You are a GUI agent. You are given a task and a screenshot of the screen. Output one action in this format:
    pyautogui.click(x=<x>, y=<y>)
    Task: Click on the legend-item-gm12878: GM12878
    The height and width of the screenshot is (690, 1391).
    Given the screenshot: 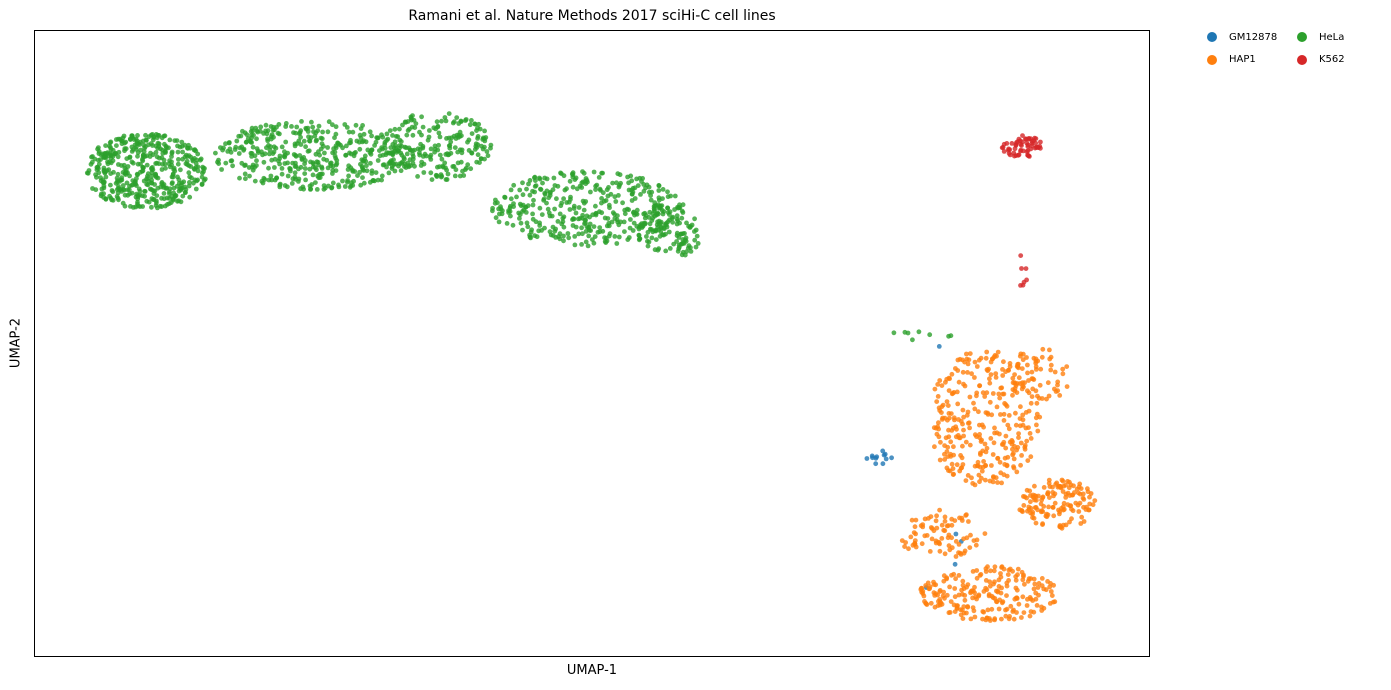 What is the action you would take?
    pyautogui.click(x=1250, y=37)
    